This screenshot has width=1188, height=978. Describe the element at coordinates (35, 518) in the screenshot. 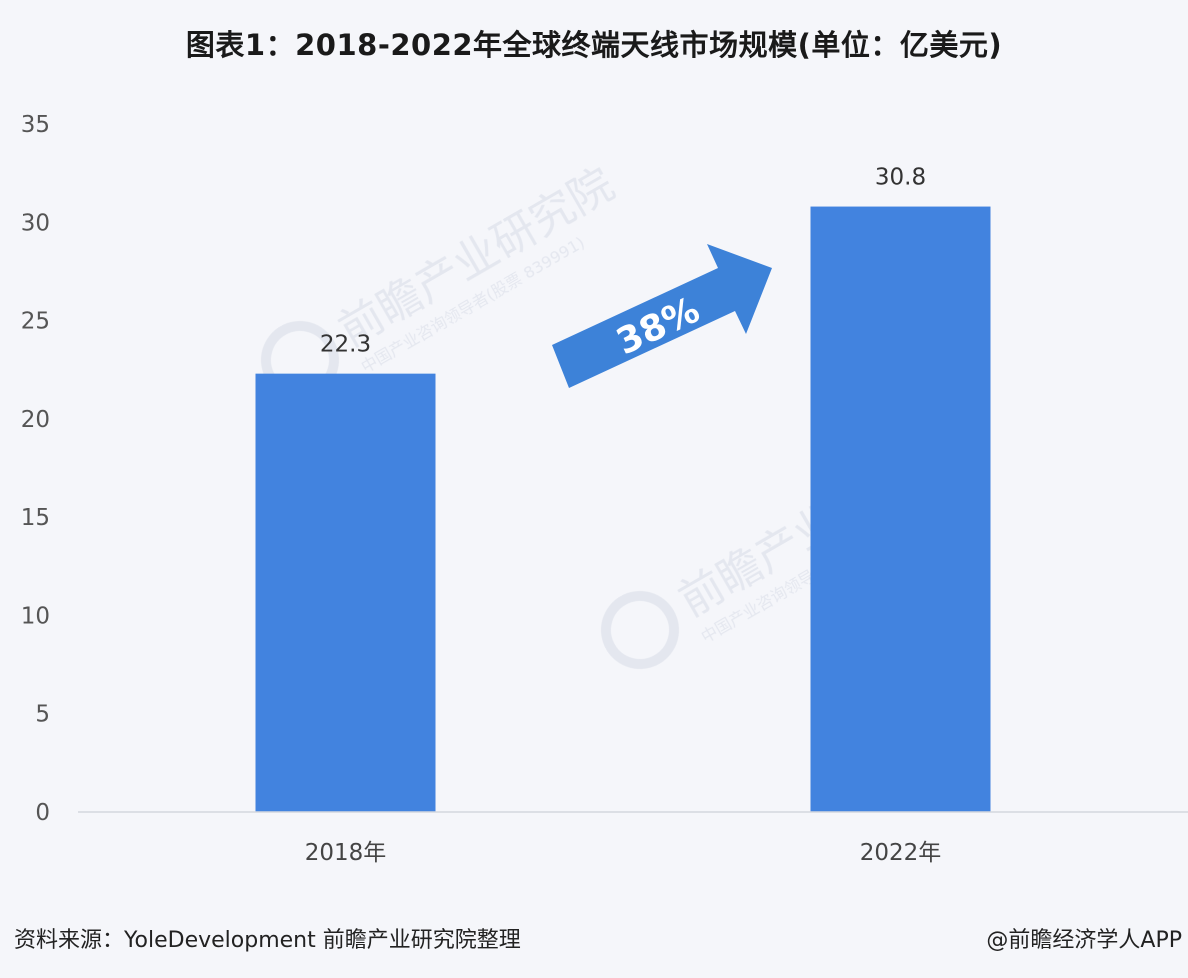

I see `y-tick-label: 15` at that location.